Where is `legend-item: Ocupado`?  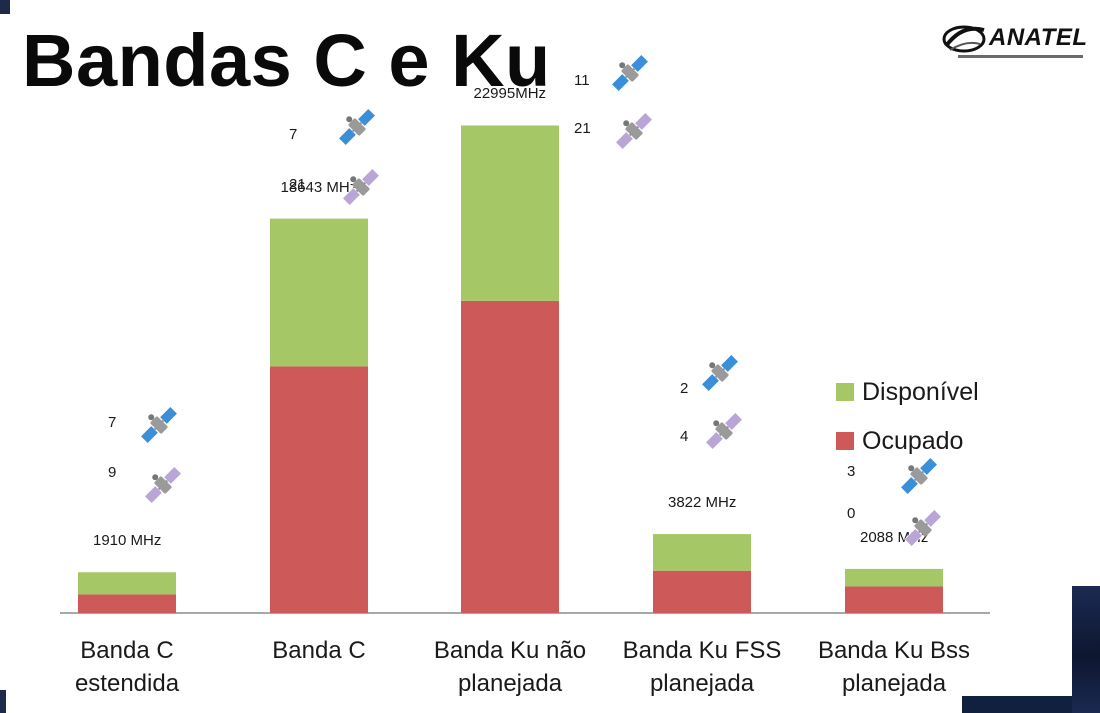
legend-item: Ocupado is located at coordinates (900, 440).